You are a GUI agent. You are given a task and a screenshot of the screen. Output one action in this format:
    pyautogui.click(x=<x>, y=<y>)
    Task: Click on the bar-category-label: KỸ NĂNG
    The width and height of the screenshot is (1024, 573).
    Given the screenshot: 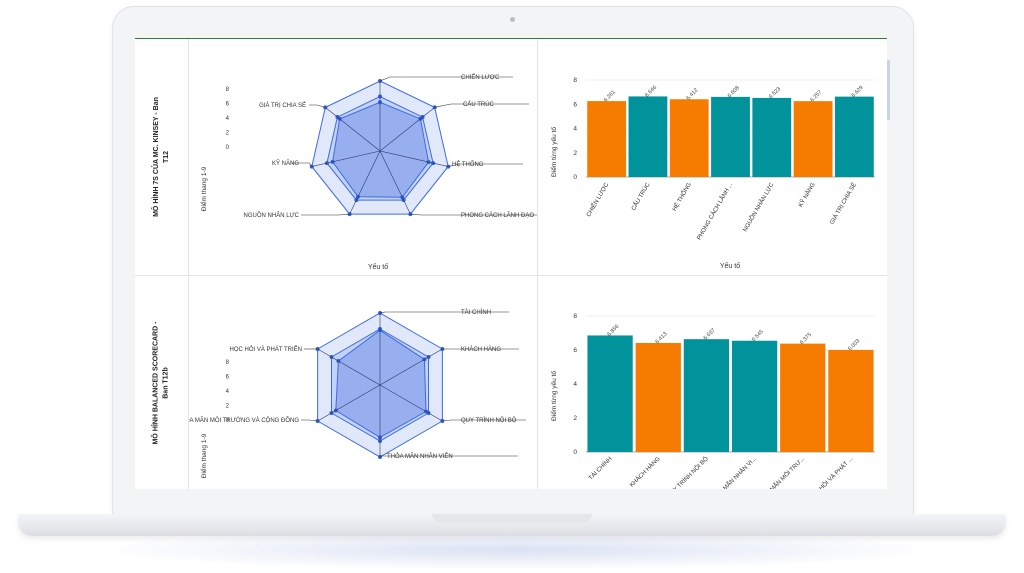 What is the action you would take?
    pyautogui.click(x=807, y=194)
    